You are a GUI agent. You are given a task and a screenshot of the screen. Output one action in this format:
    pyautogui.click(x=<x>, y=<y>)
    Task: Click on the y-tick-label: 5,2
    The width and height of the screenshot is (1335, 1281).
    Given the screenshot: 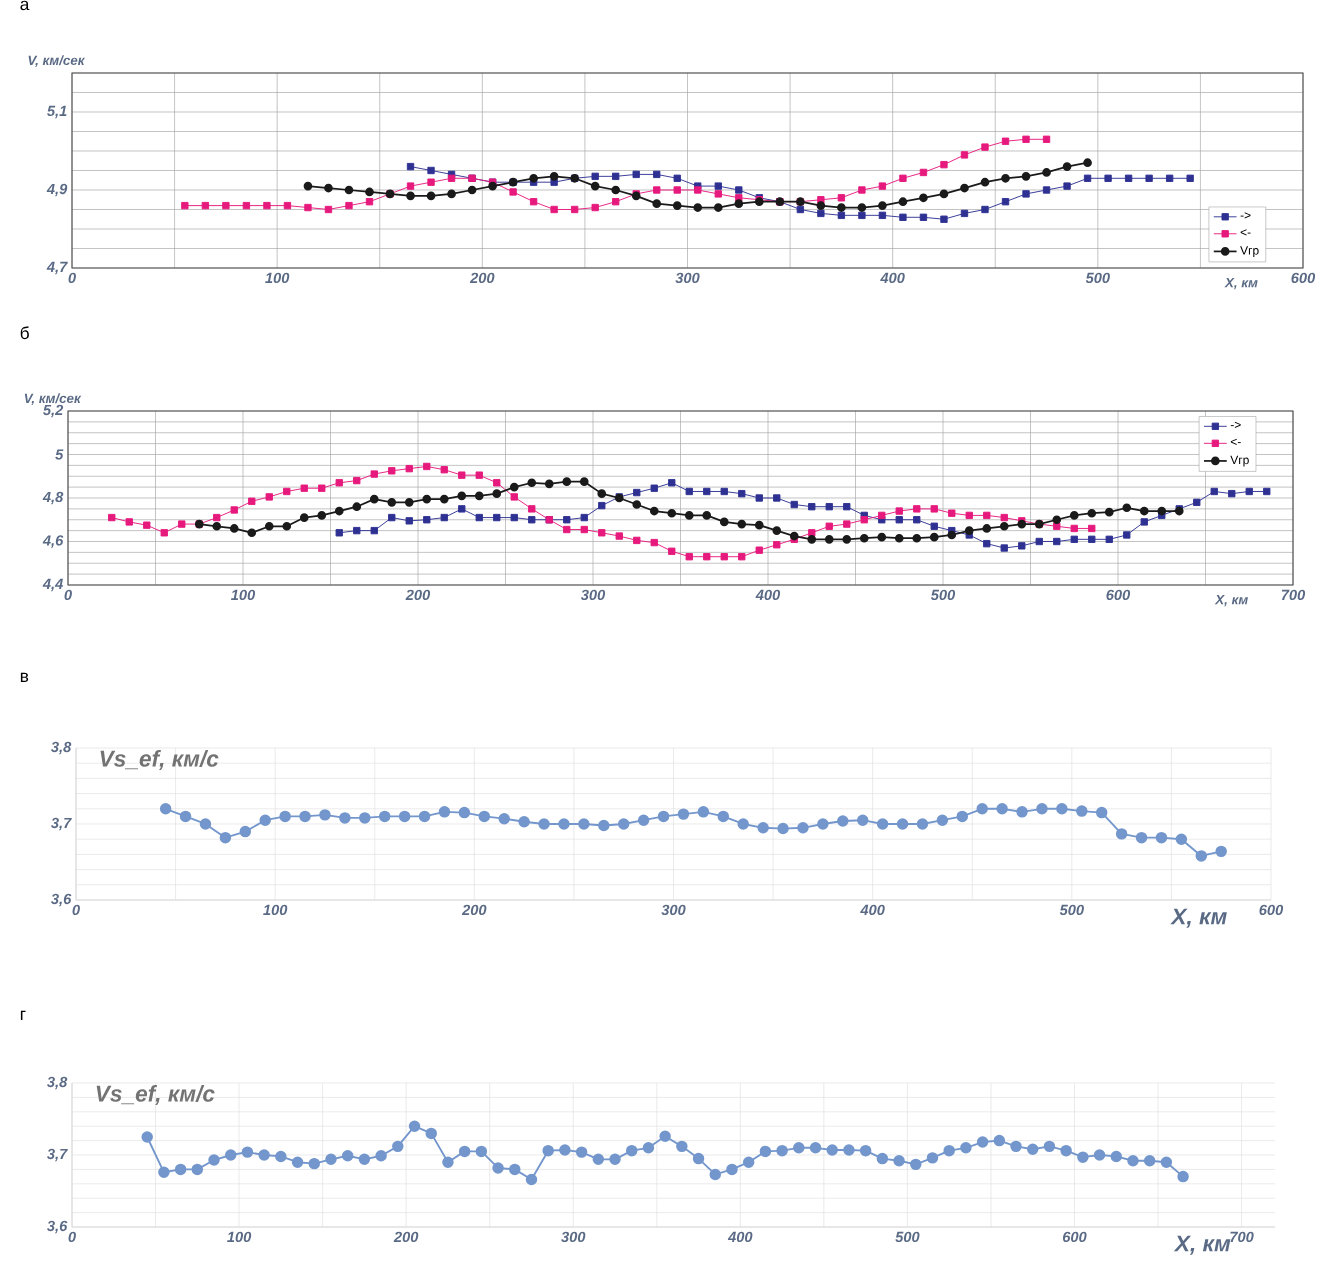 What is the action you would take?
    pyautogui.click(x=53, y=411)
    